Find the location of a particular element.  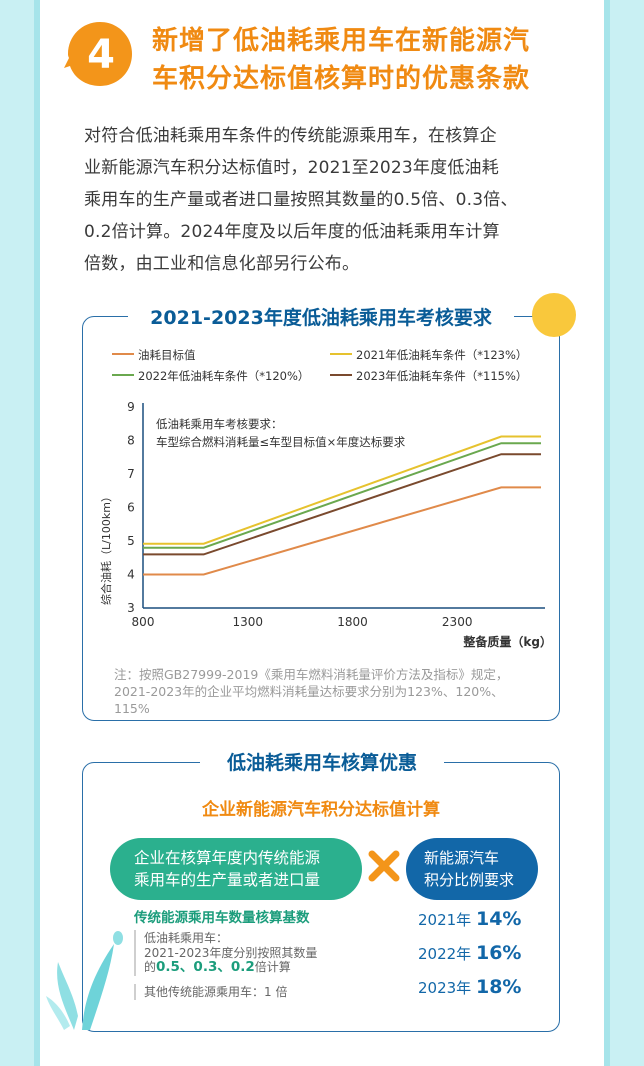

intro-line: 倍数，由工业和信息化部另行公布。 is located at coordinates (222, 264).